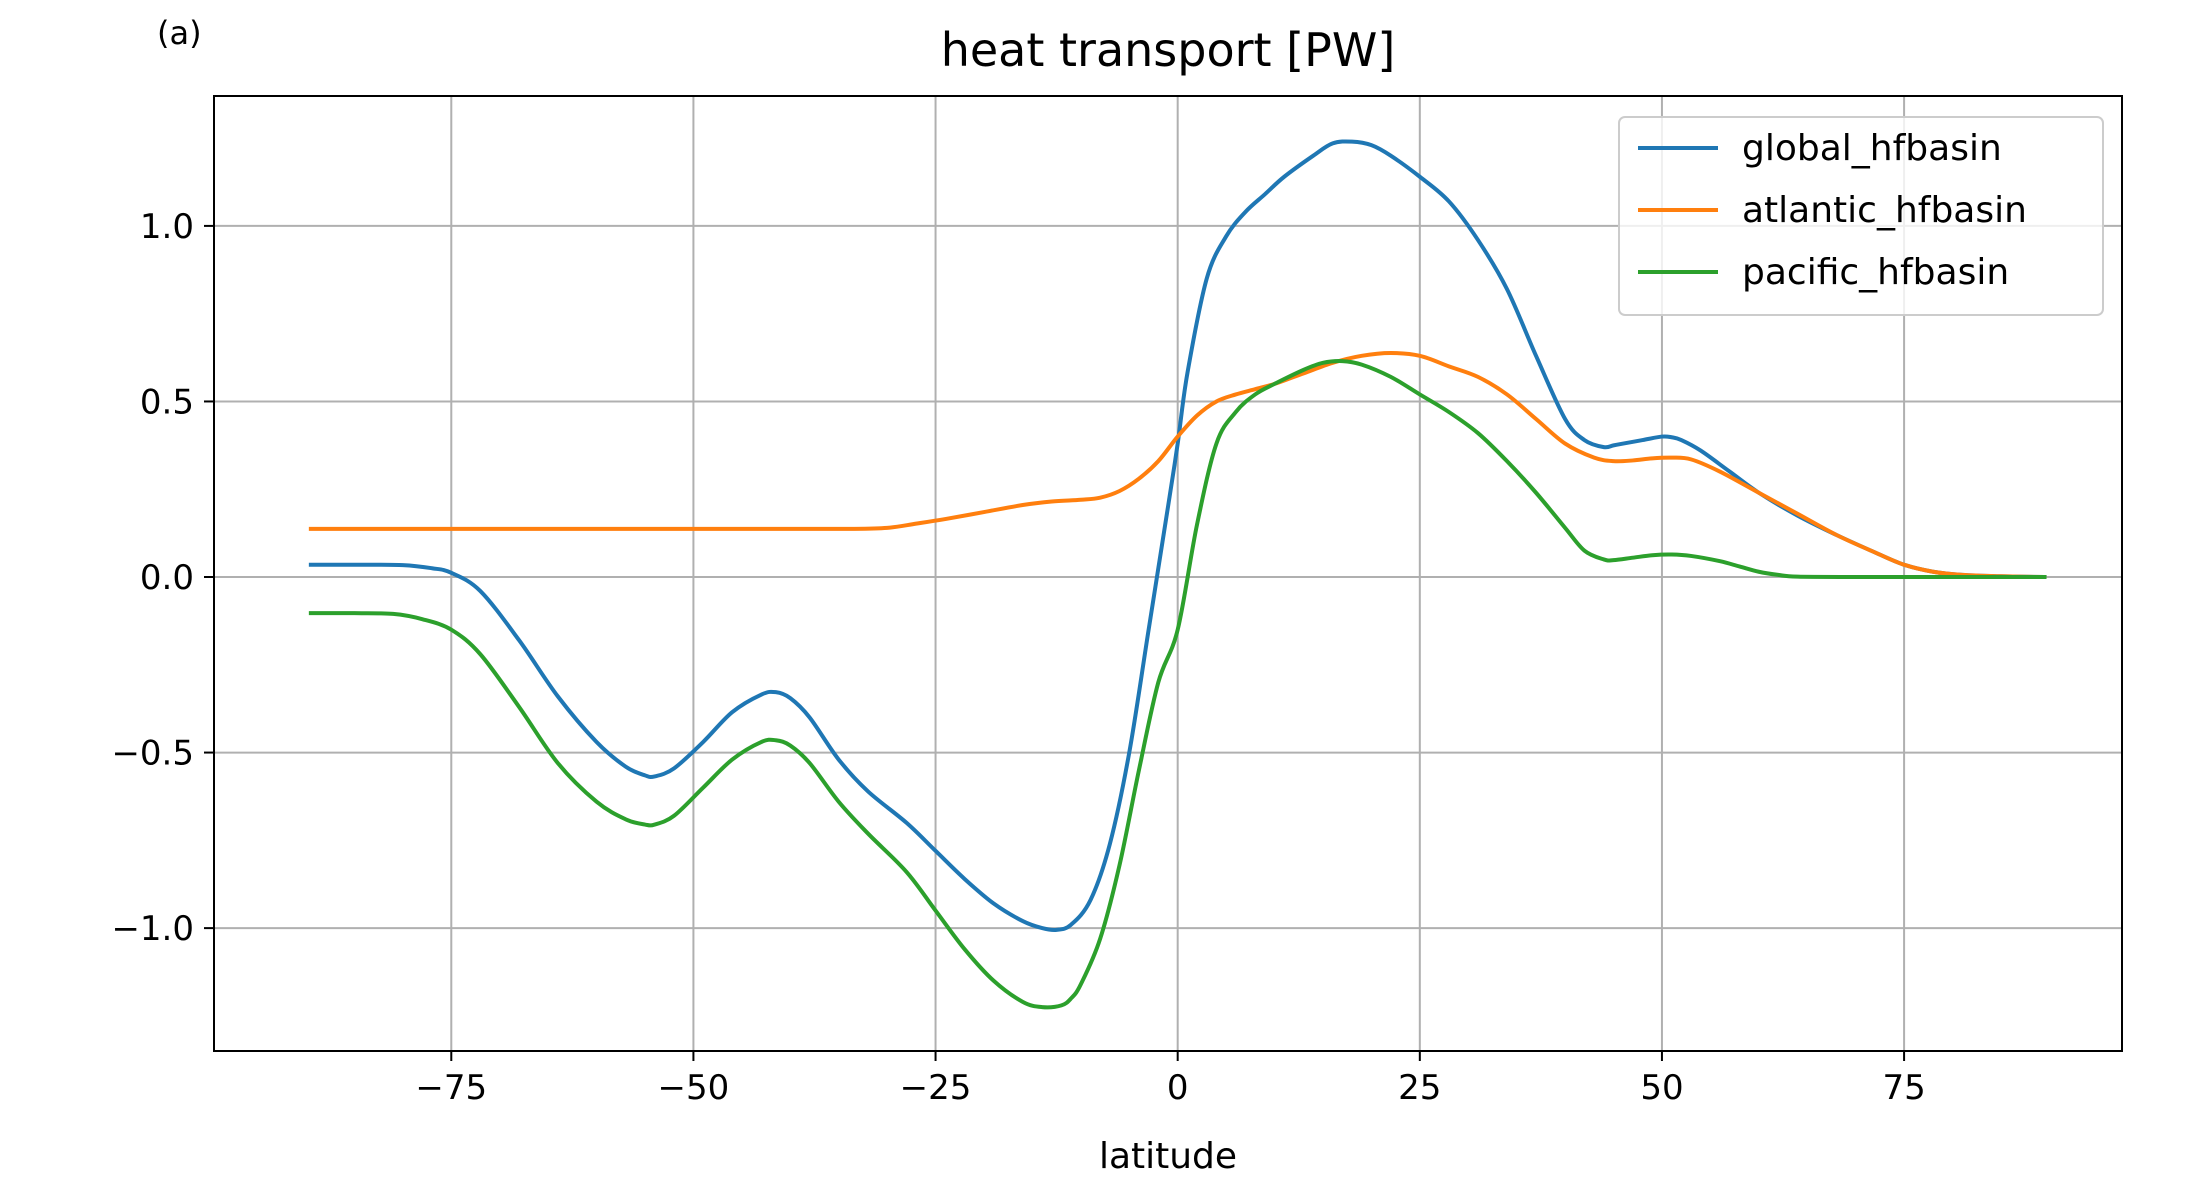  Describe the element at coordinates (1875, 272) in the screenshot. I see `legend-label: pacific_hfbasin` at that location.